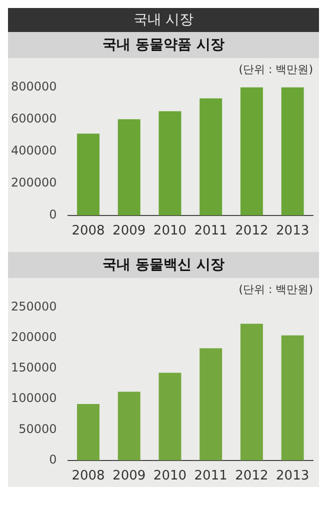  What do you see at coordinates (163, 265) in the screenshot?
I see `chart-title: 국내 동물백신 시장` at bounding box center [163, 265].